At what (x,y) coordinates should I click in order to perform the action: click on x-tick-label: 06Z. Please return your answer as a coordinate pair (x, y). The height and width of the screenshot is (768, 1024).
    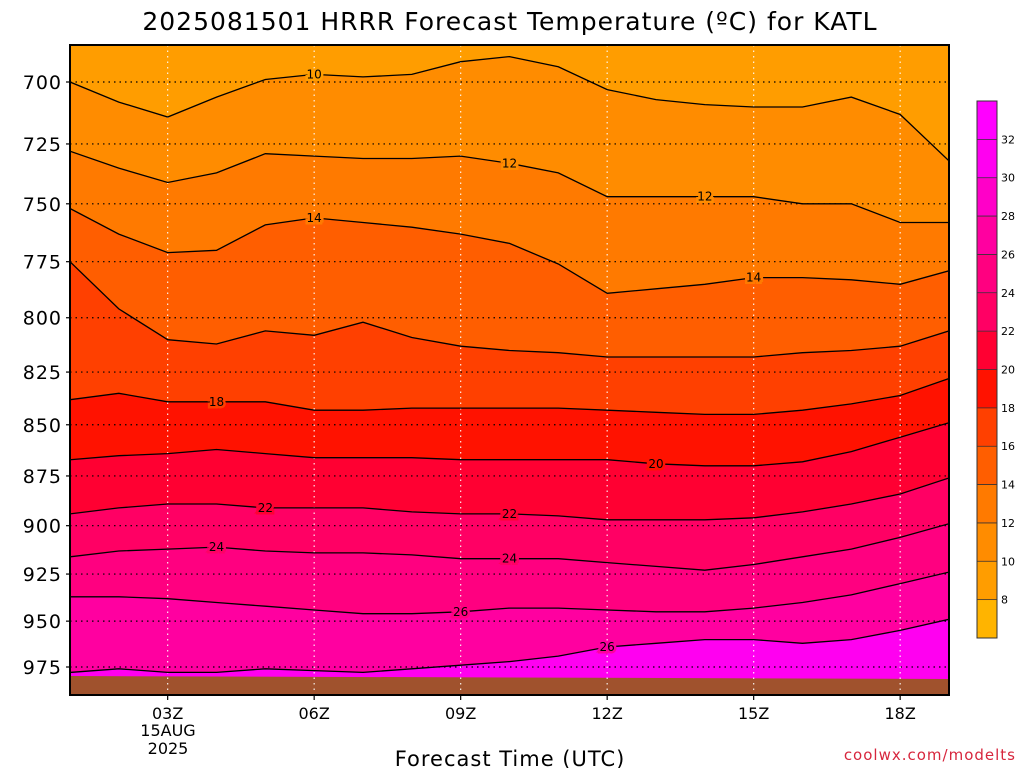
    Looking at the image, I should click on (314, 713).